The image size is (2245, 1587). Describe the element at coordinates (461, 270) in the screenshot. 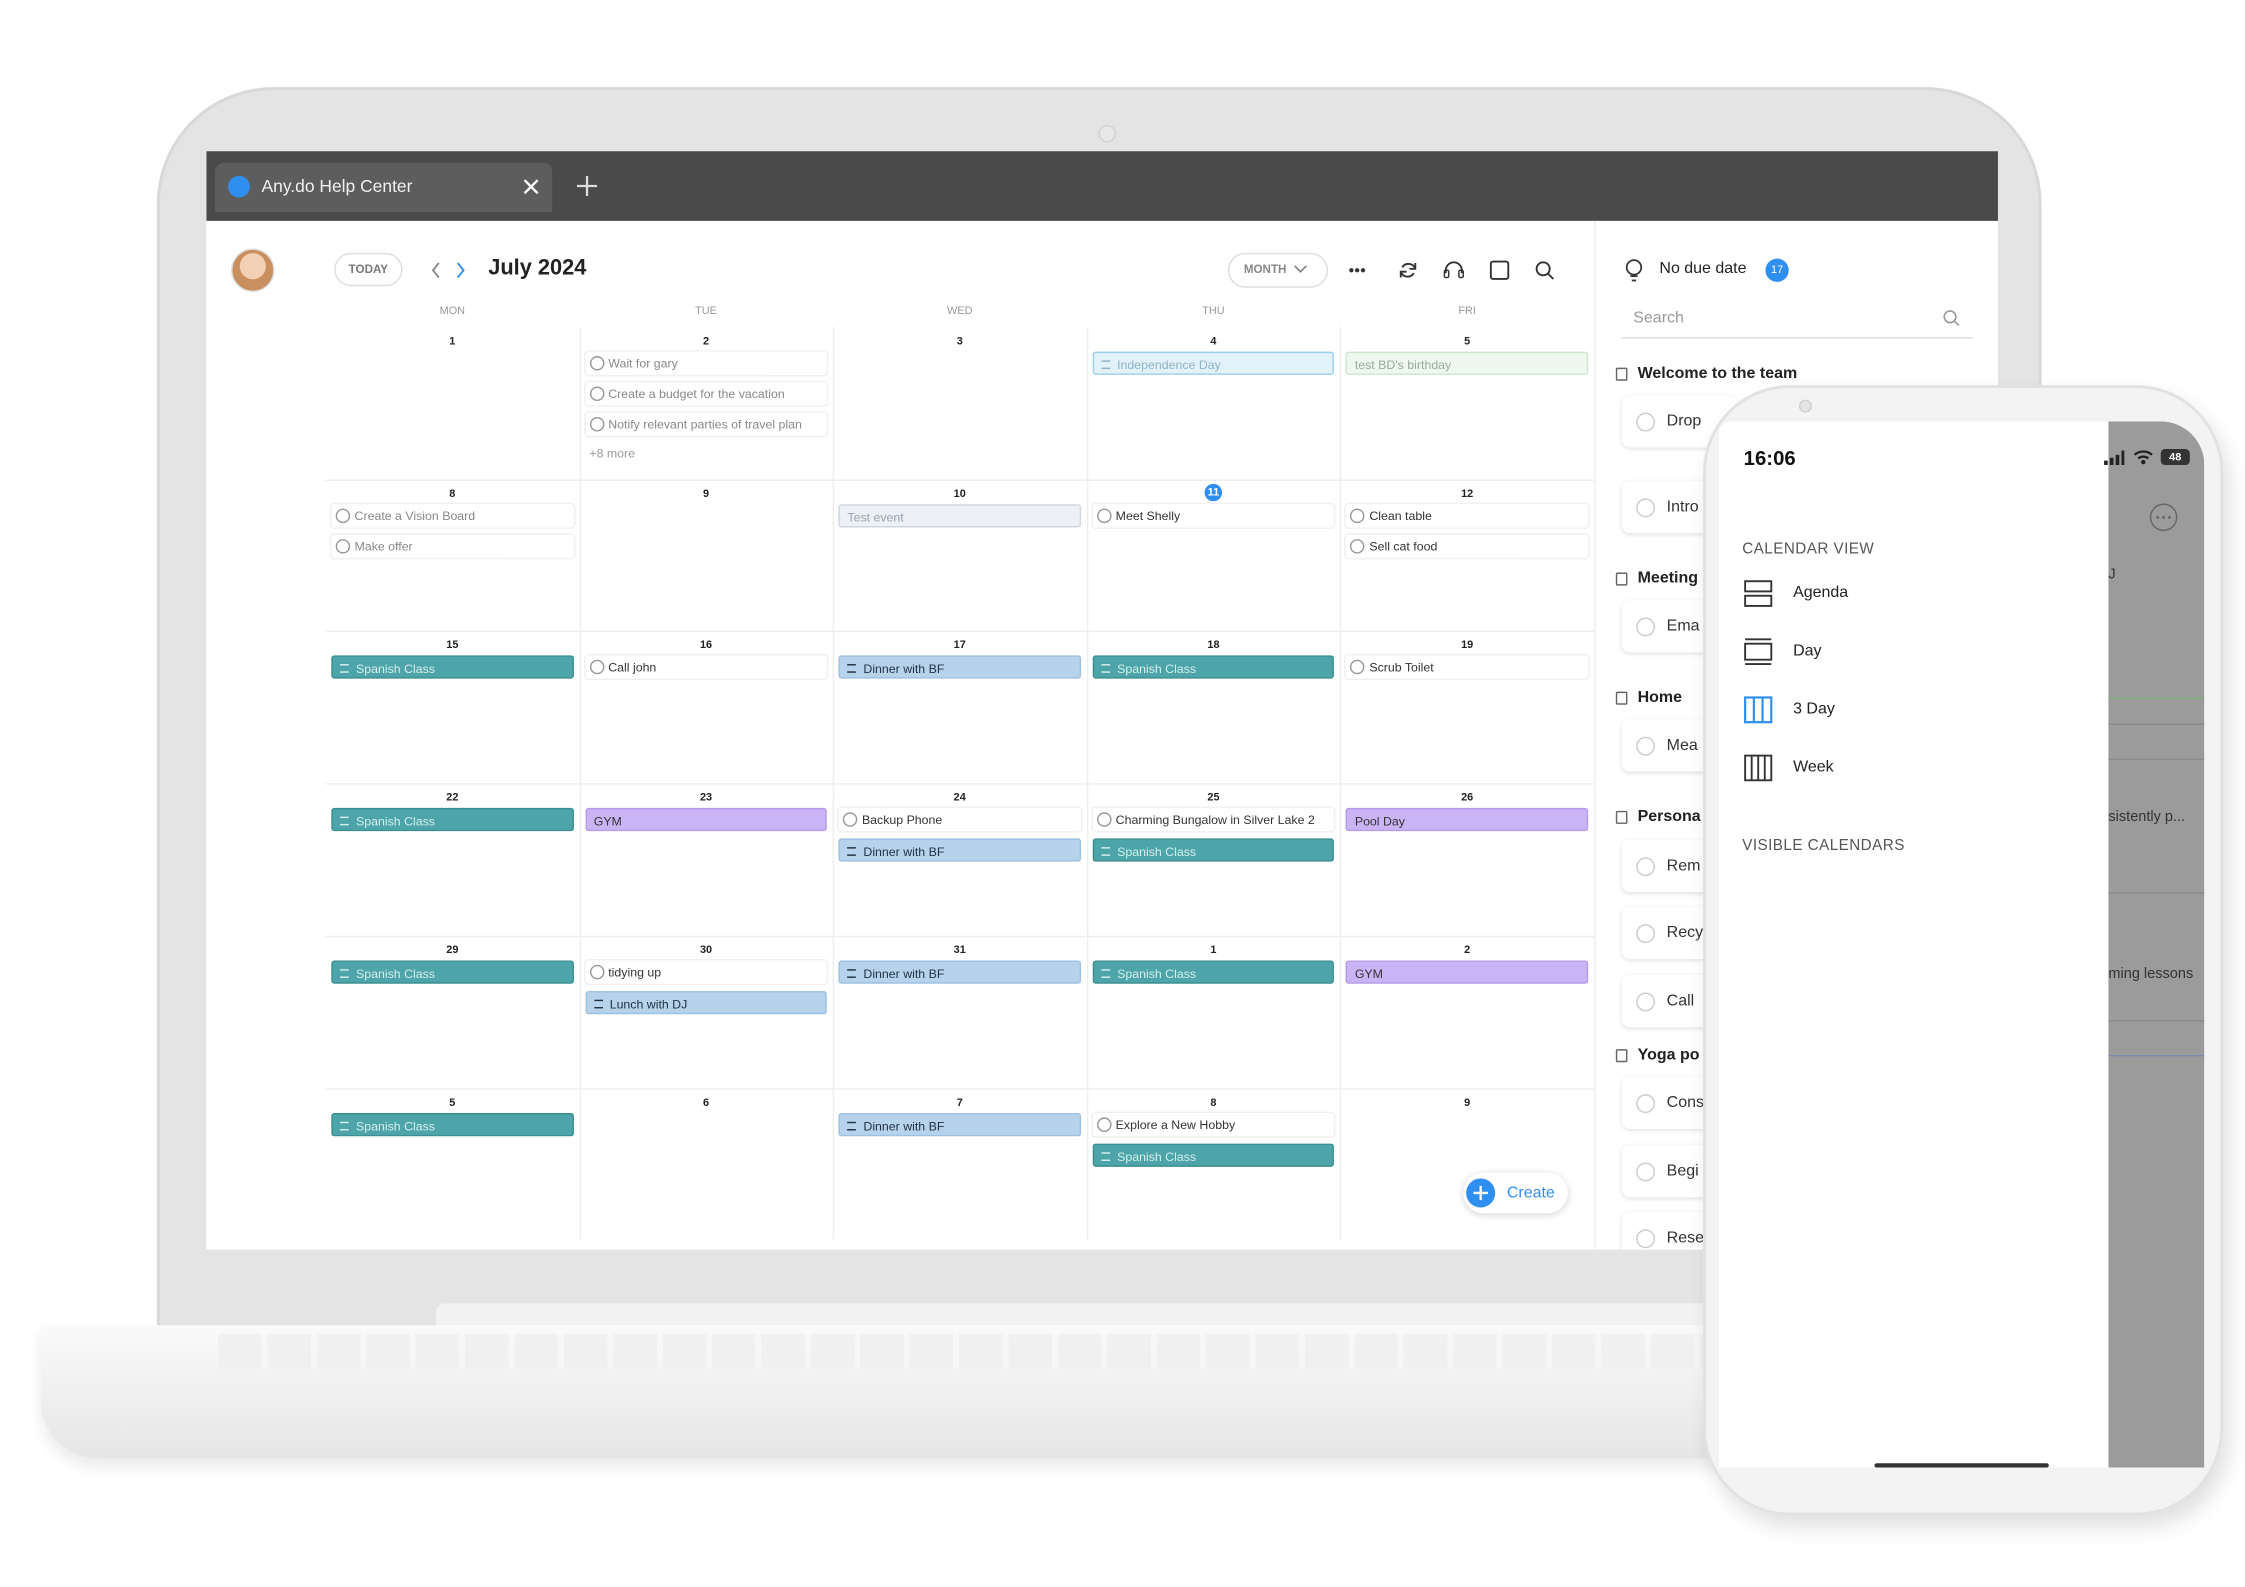

I see `next-month` at that location.